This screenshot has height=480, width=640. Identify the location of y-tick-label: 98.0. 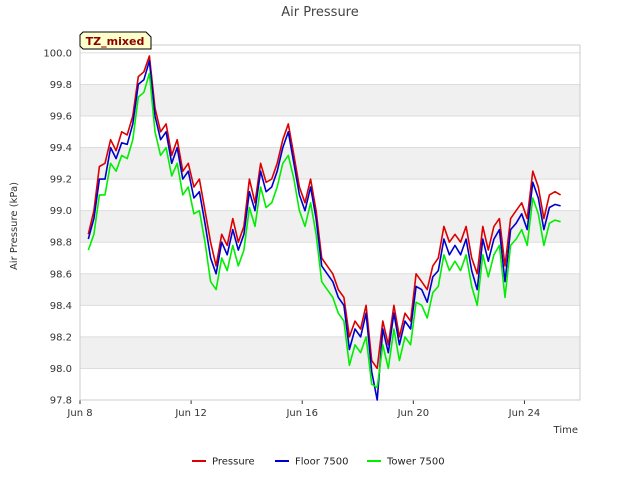
(61, 369).